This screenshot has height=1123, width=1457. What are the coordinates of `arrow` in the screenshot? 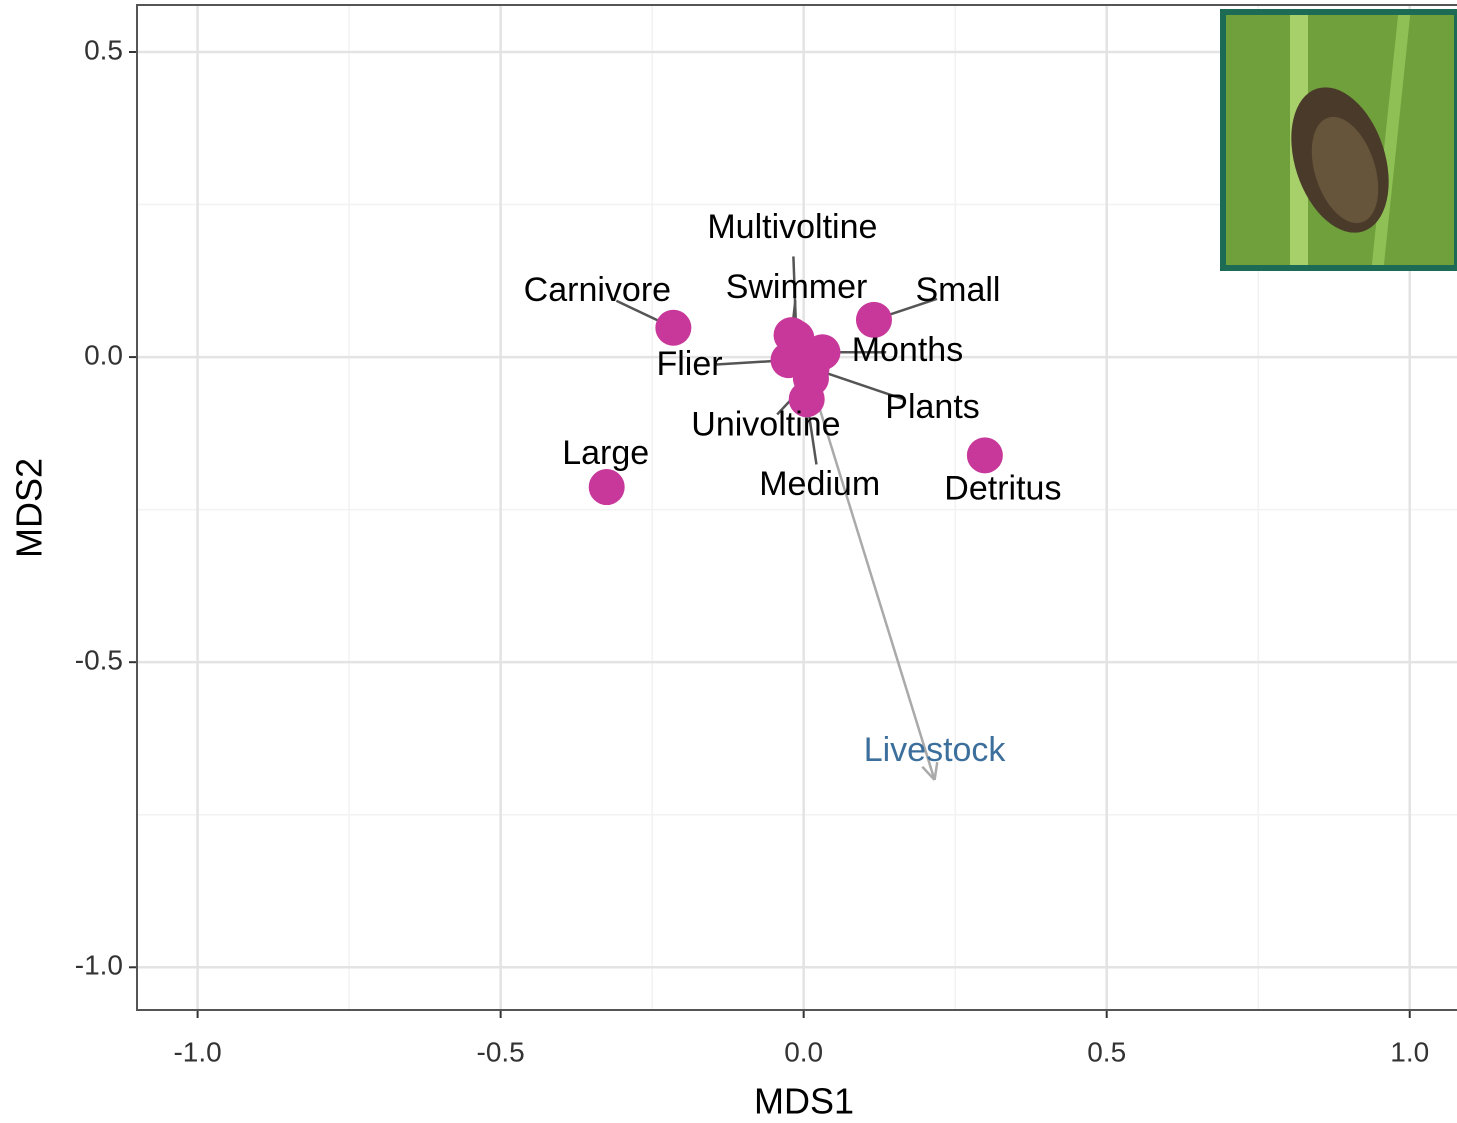 It's located at (869, 568).